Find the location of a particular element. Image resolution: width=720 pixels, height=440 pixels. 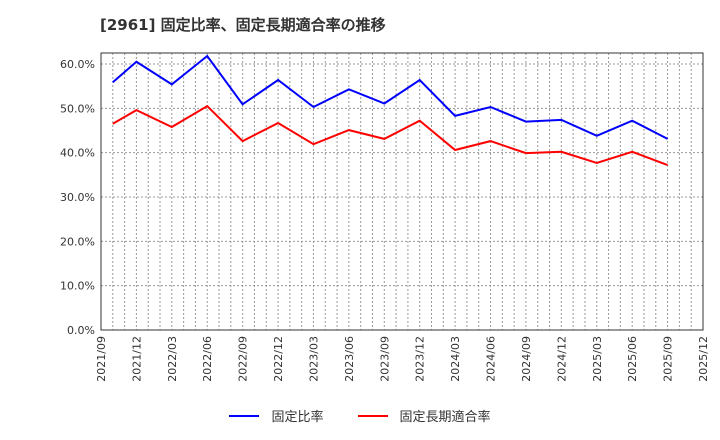

y-axis: 0.0% 10.0% 20.0% 30.0% 40.0% 50.0% 60.0% is located at coordinates (77, 197).